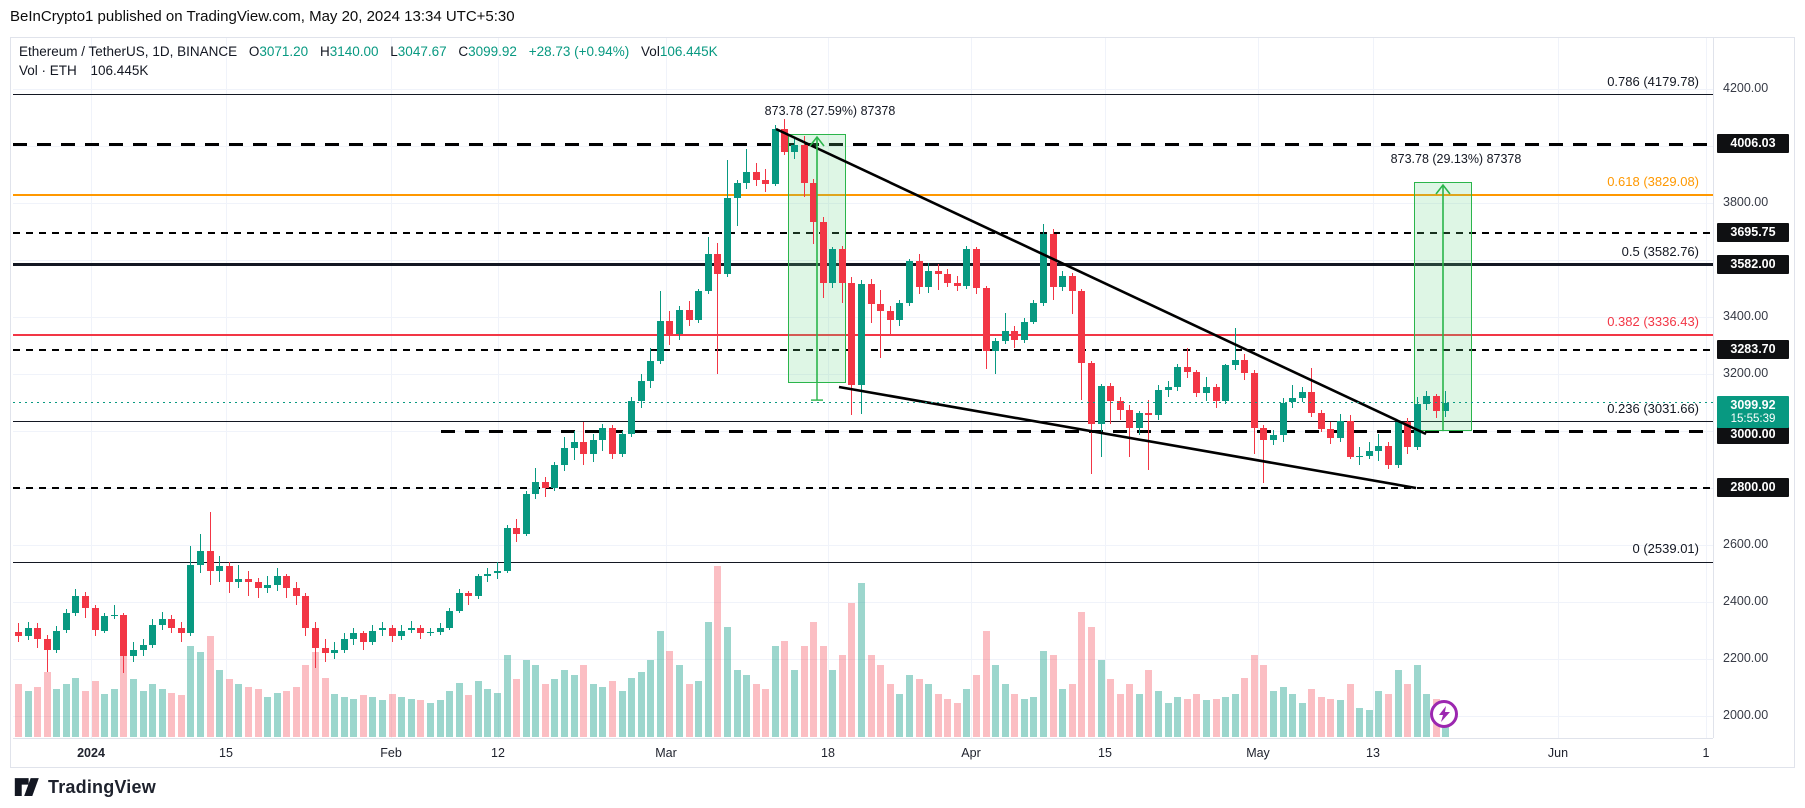 The width and height of the screenshot is (1805, 808). Describe the element at coordinates (666, 753) in the screenshot. I see `time-axis-label: Mar` at that location.